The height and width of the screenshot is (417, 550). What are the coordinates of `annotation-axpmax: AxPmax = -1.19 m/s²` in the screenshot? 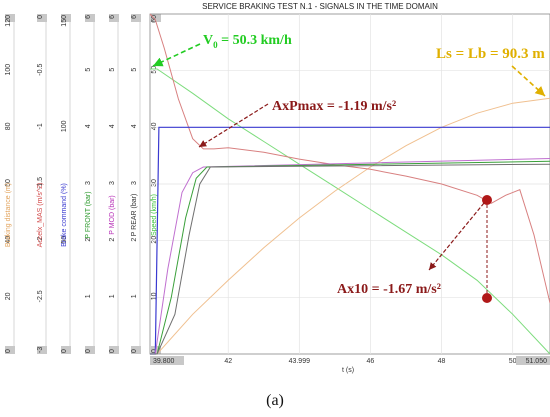 It's located at (334, 106).